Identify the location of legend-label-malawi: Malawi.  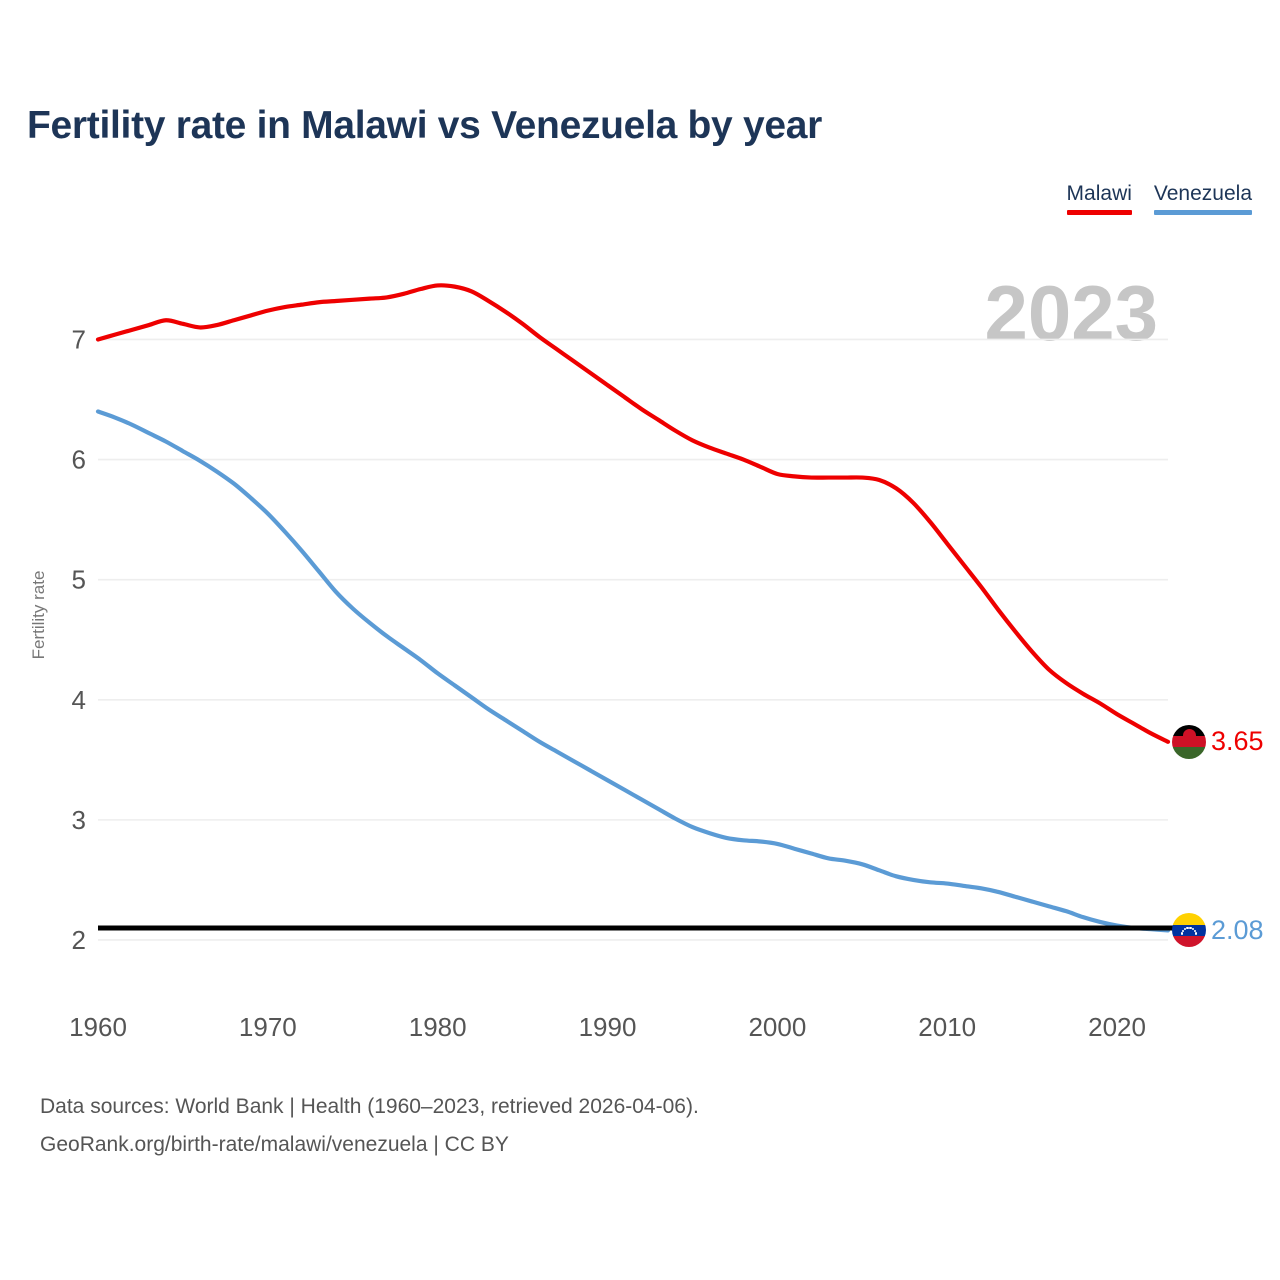
(1099, 193).